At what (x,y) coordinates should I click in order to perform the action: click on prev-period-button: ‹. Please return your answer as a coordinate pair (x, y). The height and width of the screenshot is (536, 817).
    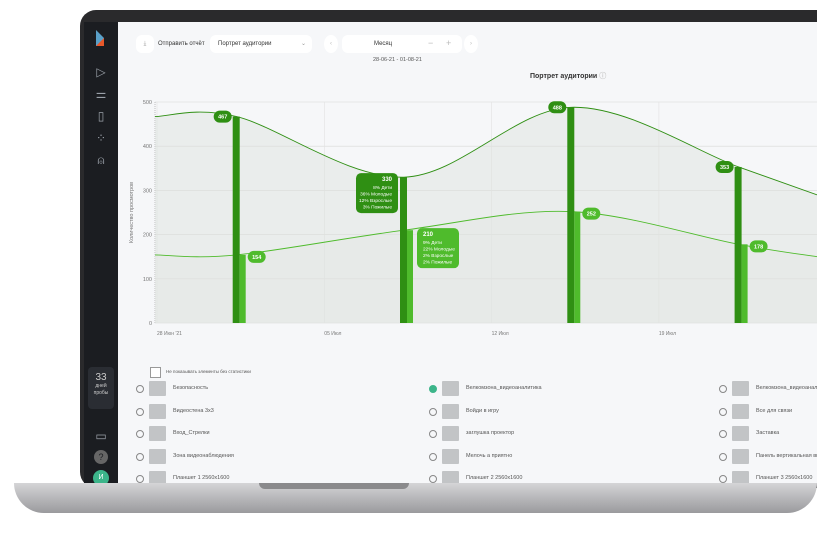
    Looking at the image, I should click on (331, 44).